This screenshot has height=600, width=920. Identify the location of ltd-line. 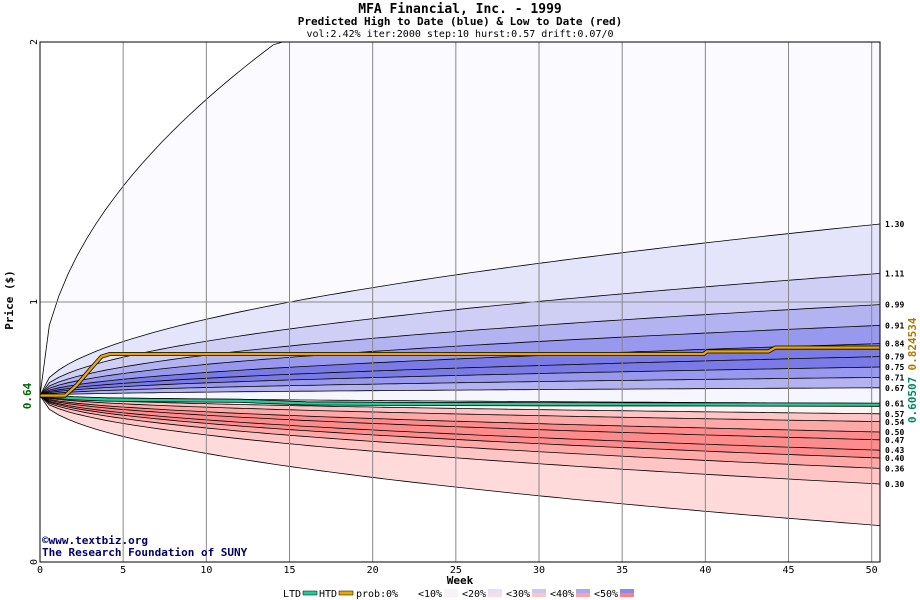
(460, 400).